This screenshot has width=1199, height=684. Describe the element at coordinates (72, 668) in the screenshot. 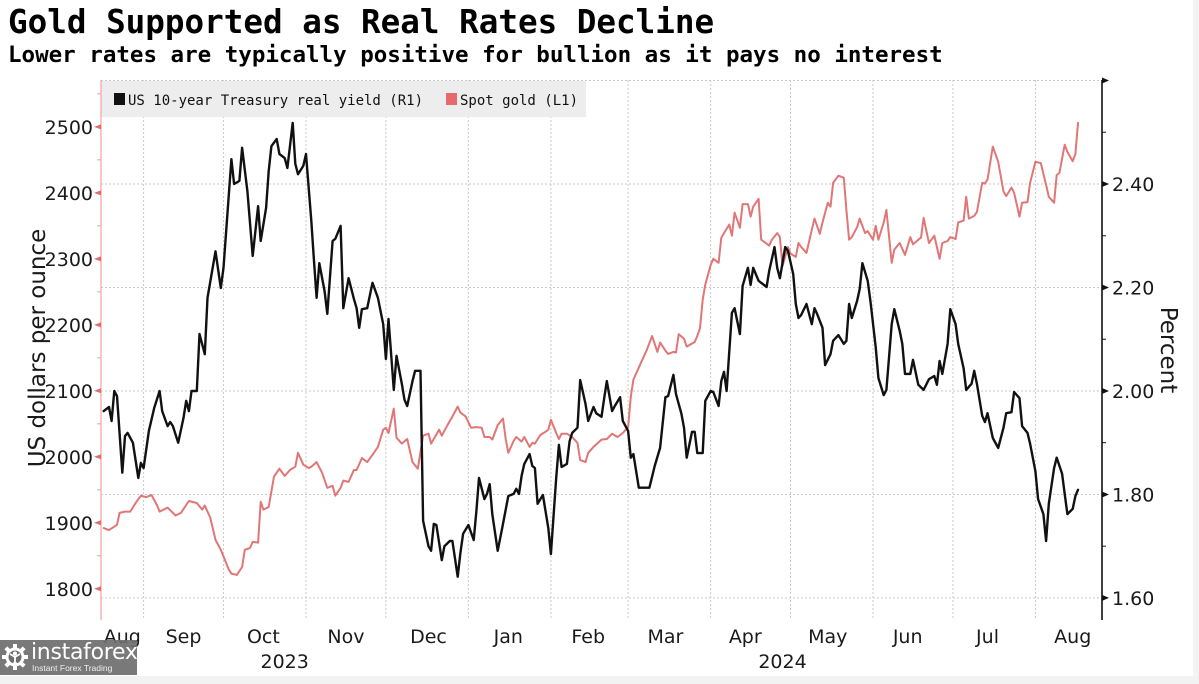

I see `watermark-tagline: Instant Forex Trading` at that location.